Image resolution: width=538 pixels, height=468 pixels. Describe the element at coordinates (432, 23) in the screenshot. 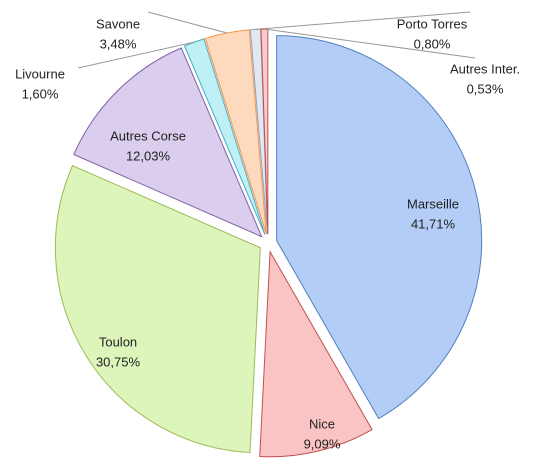

I see `slice-label: Porto Torres` at that location.